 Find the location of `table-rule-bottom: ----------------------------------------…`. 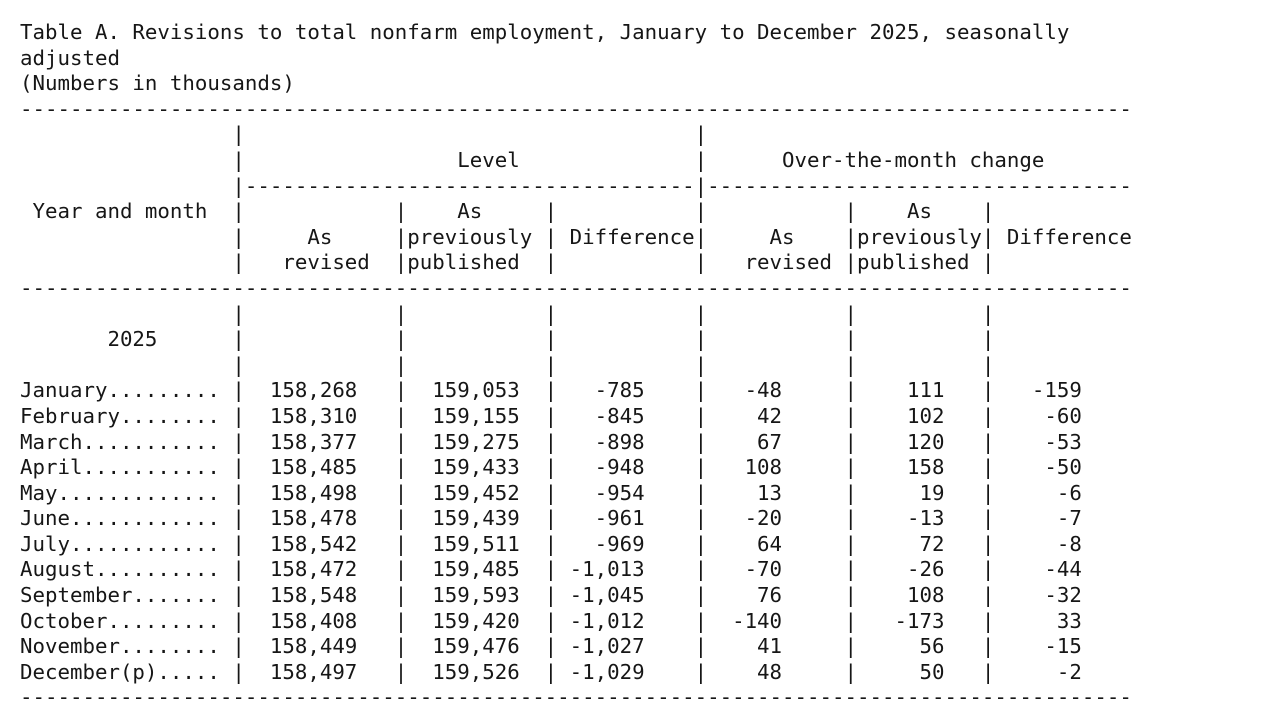

table-rule-bottom: ----------------------------------------… is located at coordinates (576, 697).